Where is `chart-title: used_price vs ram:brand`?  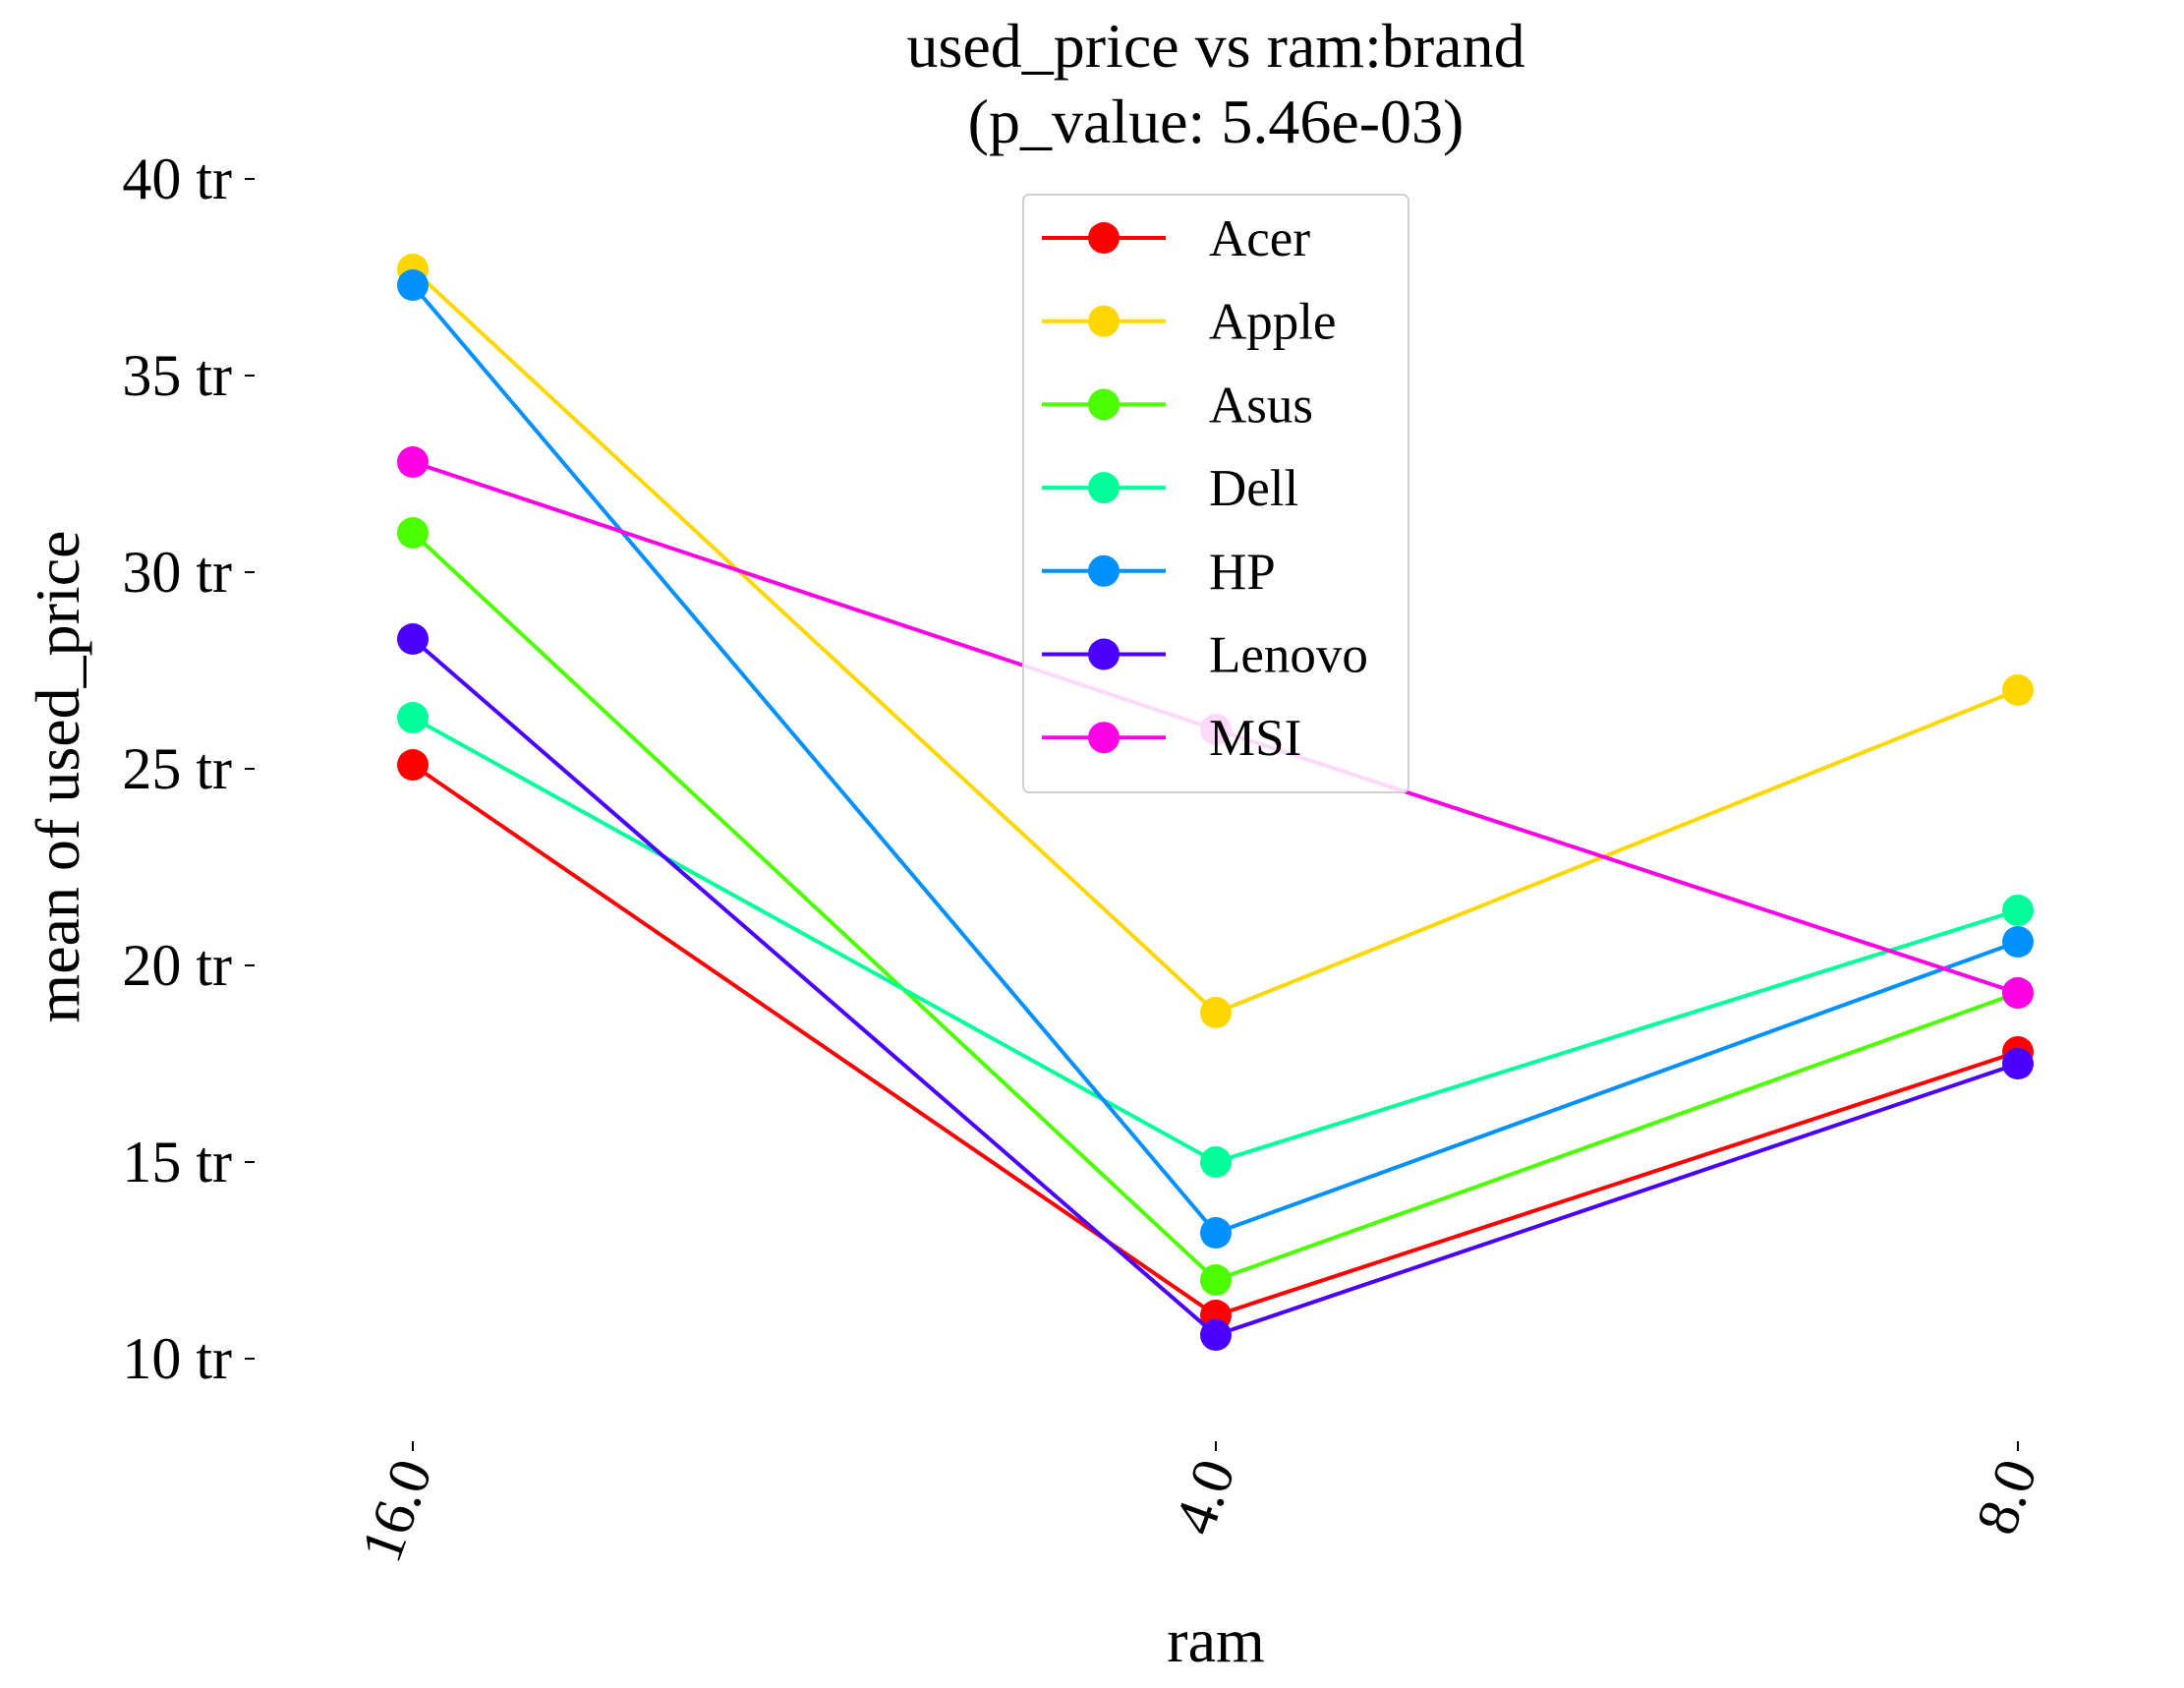
chart-title: used_price vs ram:brand is located at coordinates (1215, 46).